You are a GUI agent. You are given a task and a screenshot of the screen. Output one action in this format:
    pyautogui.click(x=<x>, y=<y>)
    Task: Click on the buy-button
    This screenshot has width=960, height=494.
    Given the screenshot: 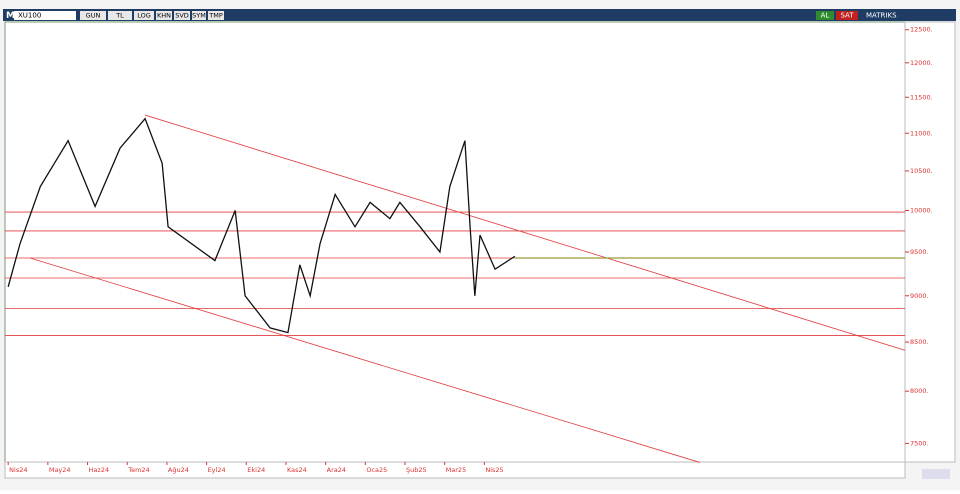 What is the action you would take?
    pyautogui.click(x=825, y=15)
    